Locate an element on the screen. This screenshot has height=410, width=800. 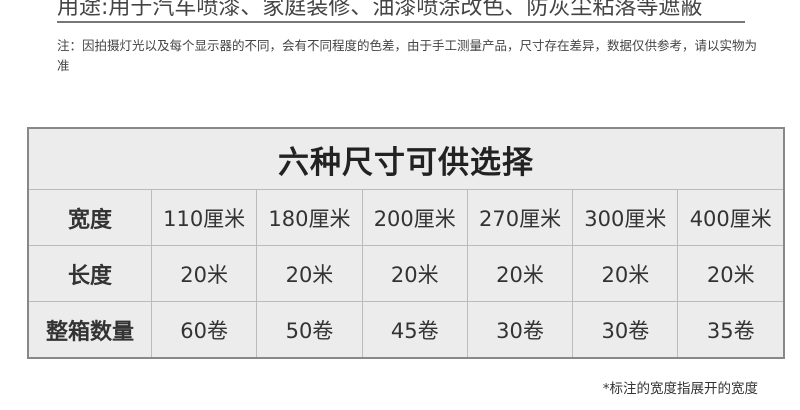
table-cell: 270厘米 is located at coordinates (520, 217).